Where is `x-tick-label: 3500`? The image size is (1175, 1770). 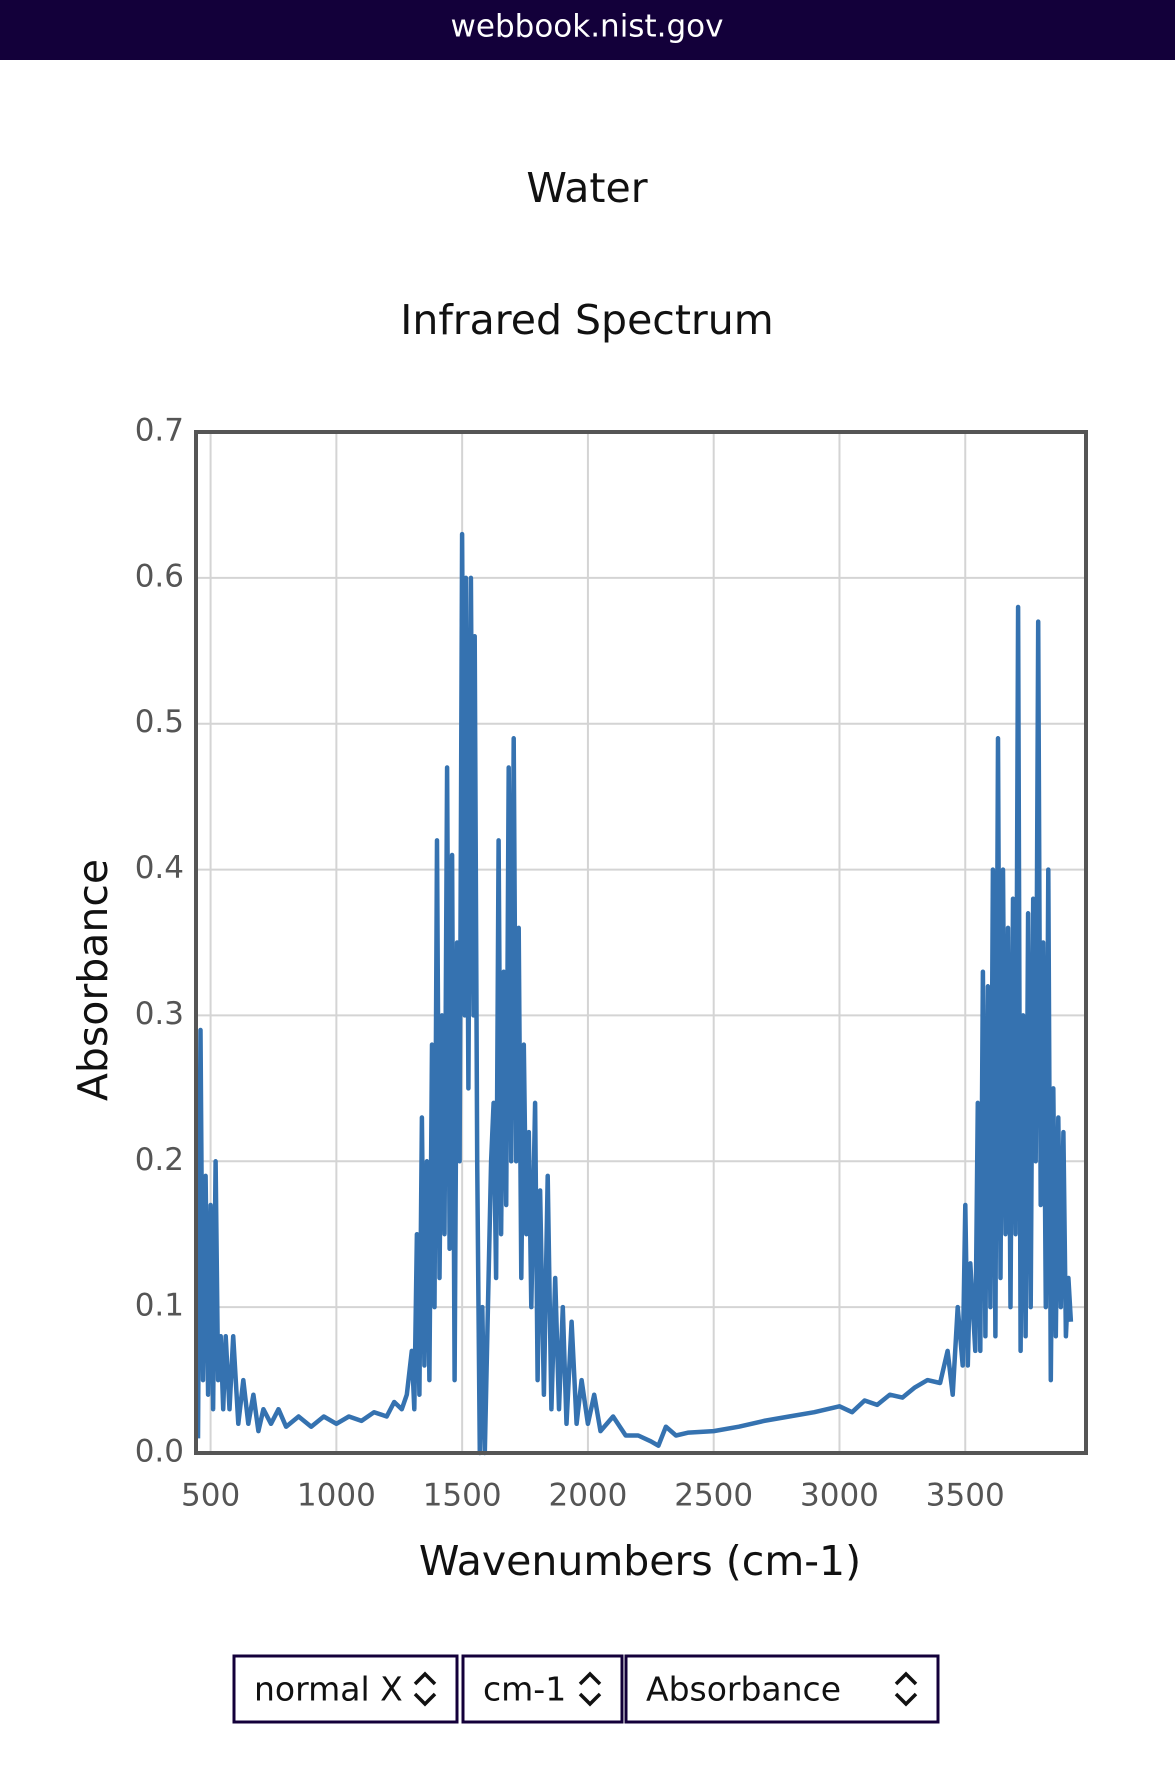
x-tick-label: 3500 is located at coordinates (965, 1496).